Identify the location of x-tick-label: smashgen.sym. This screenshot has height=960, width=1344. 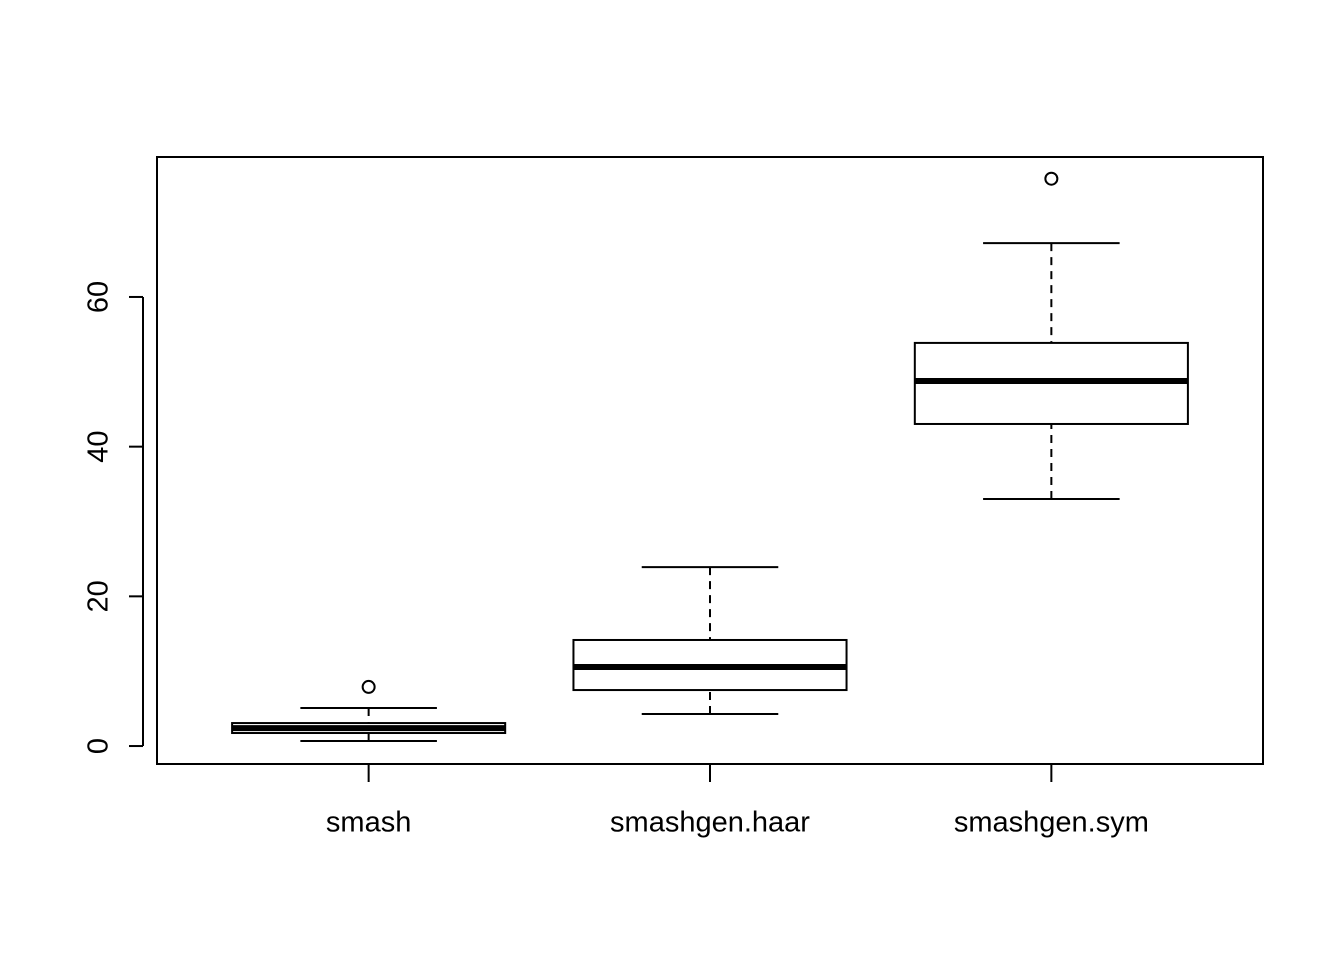
(1051, 823).